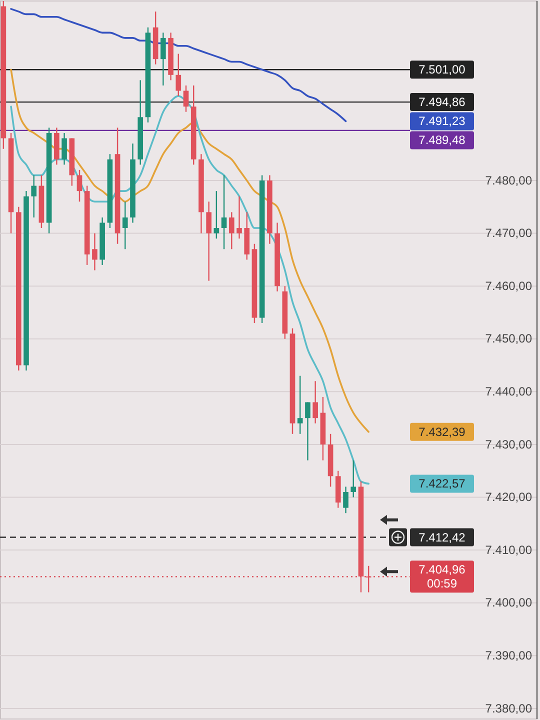  What do you see at coordinates (508, 444) in the screenshot?
I see `y-tick-label: 7.430,00` at bounding box center [508, 444].